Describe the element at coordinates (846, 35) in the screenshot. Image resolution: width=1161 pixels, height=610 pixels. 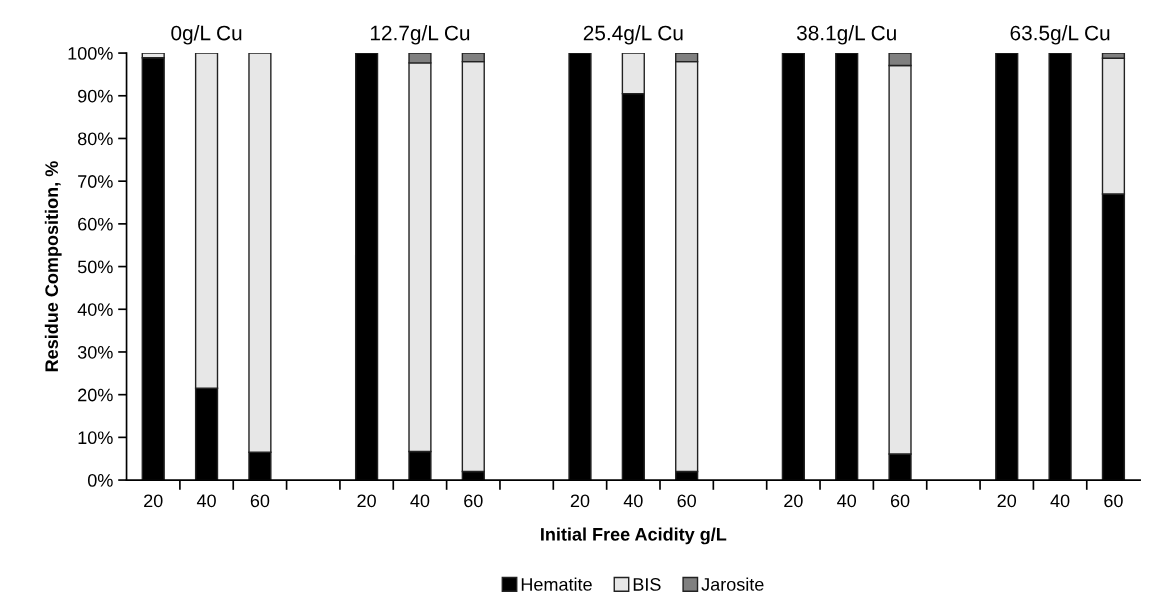
I see `text: 38.1g/L Cu` at that location.